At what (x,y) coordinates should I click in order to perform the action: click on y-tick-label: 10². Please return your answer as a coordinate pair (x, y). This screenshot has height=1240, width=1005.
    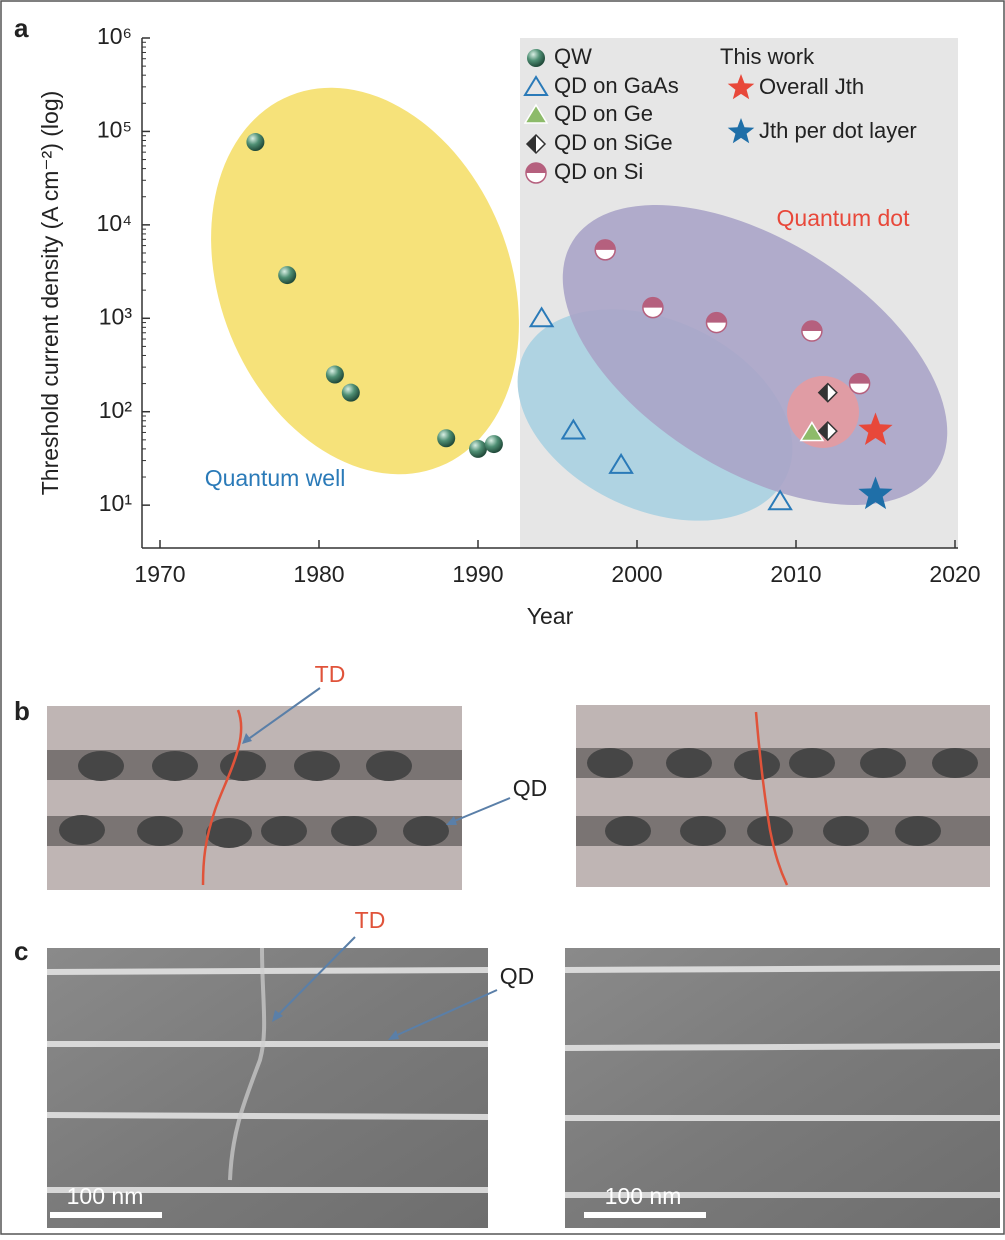
    Looking at the image, I should click on (116, 410).